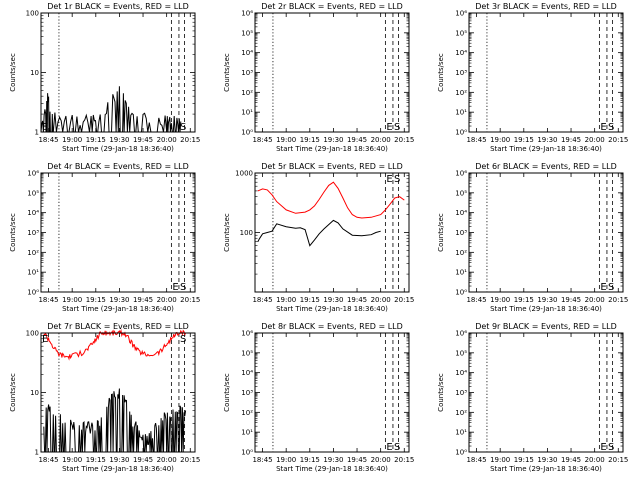  I want to click on y-tick-label: 1000, so click(244, 174).